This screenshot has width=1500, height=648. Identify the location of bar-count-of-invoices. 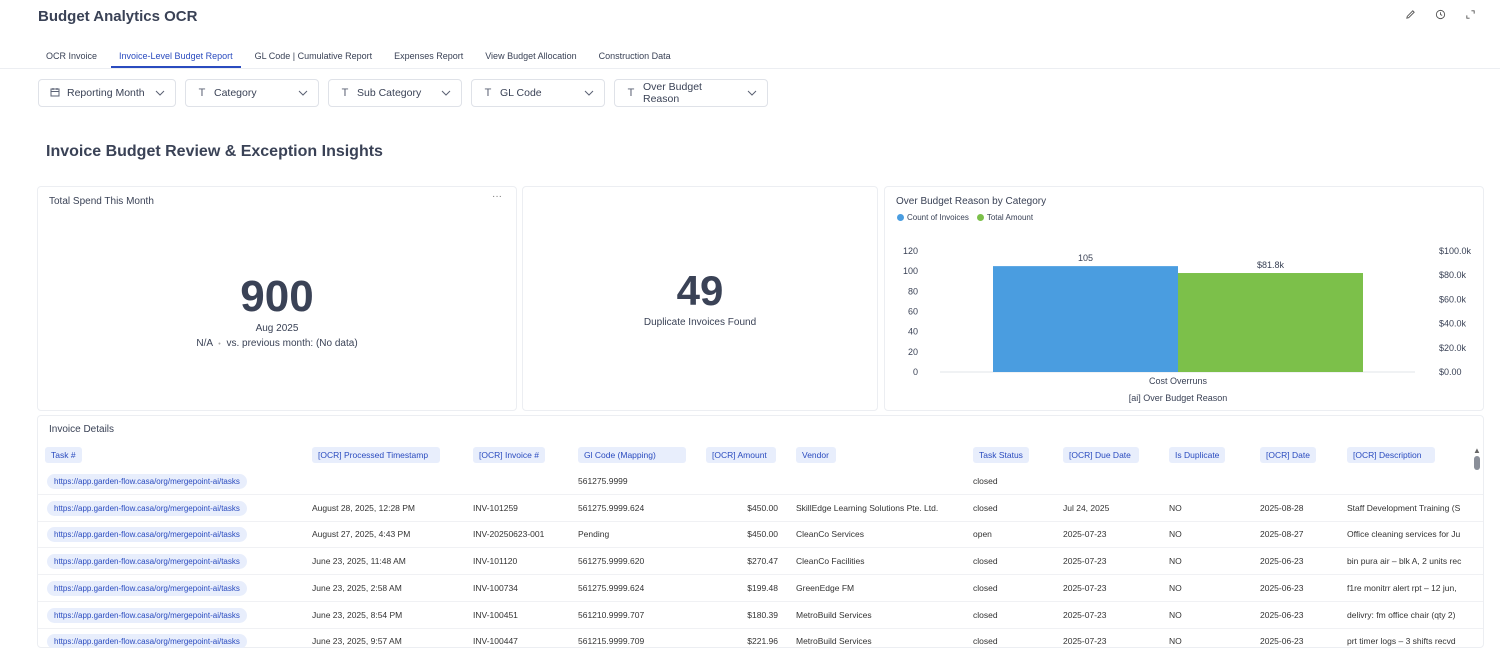
(1085, 319).